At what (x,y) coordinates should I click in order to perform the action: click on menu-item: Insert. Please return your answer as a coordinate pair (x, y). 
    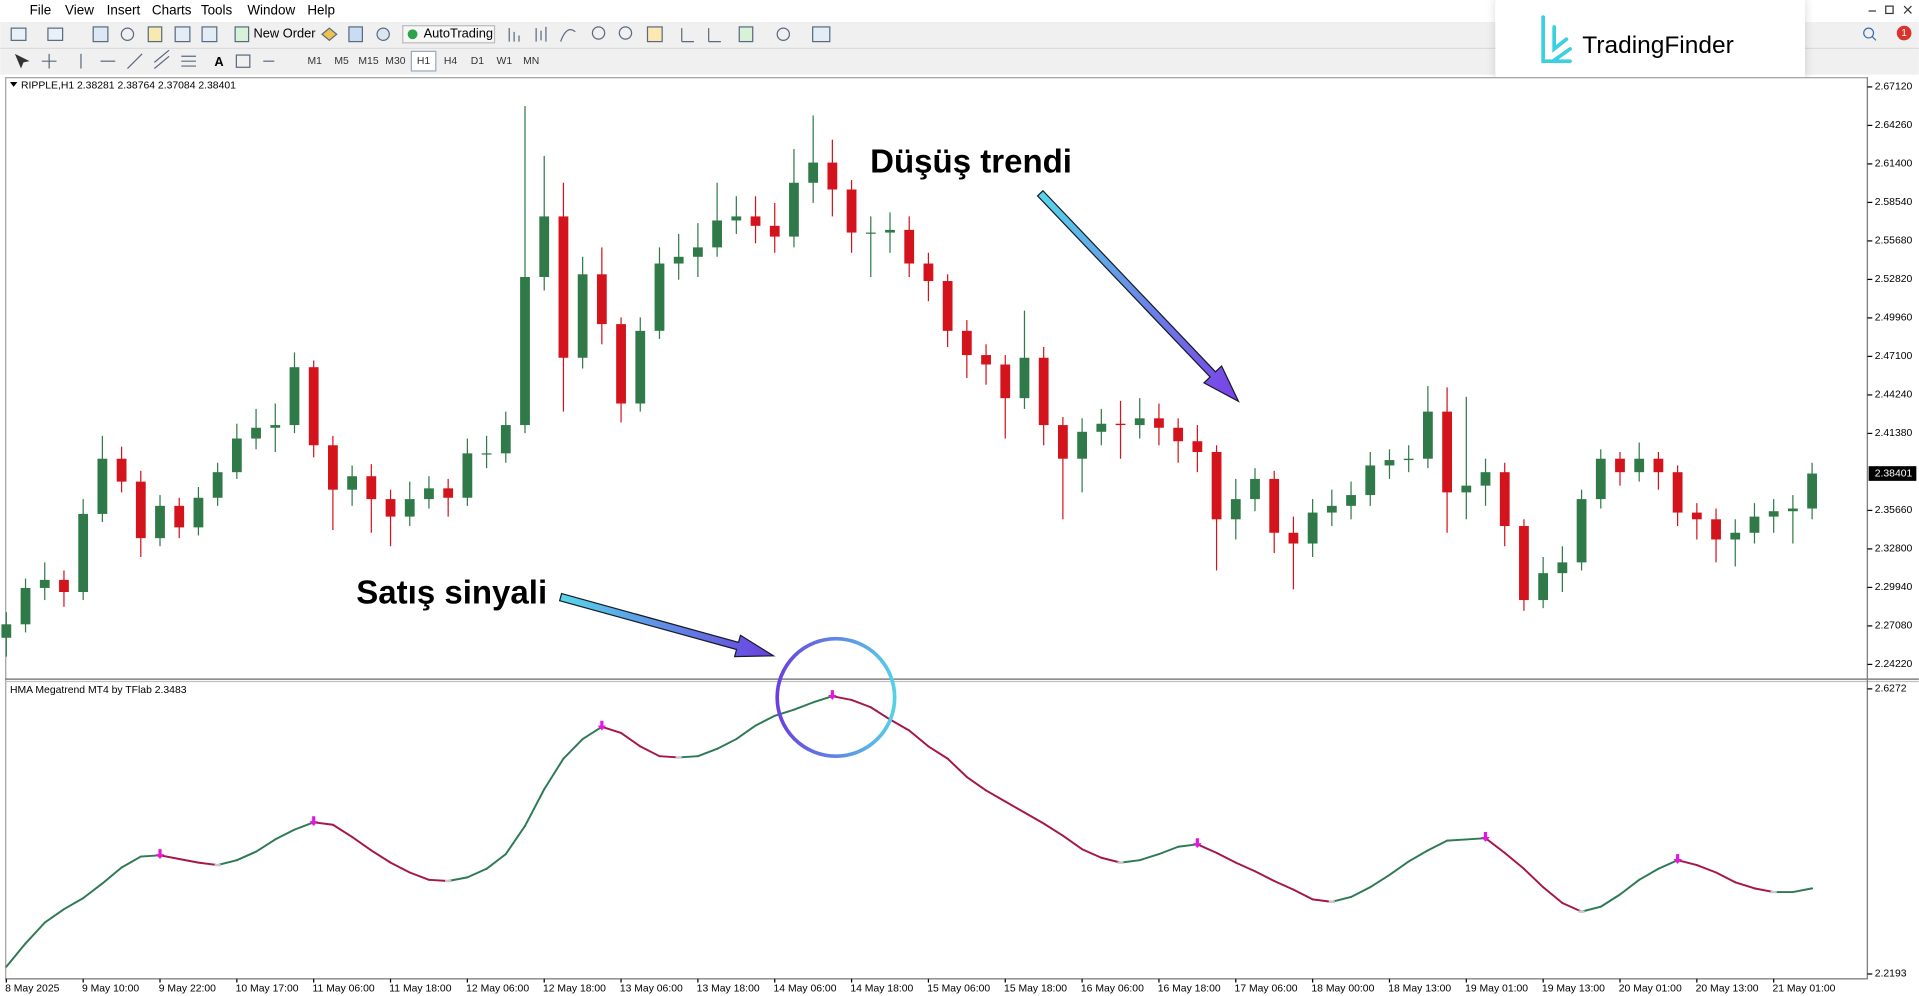
    Looking at the image, I should click on (124, 10).